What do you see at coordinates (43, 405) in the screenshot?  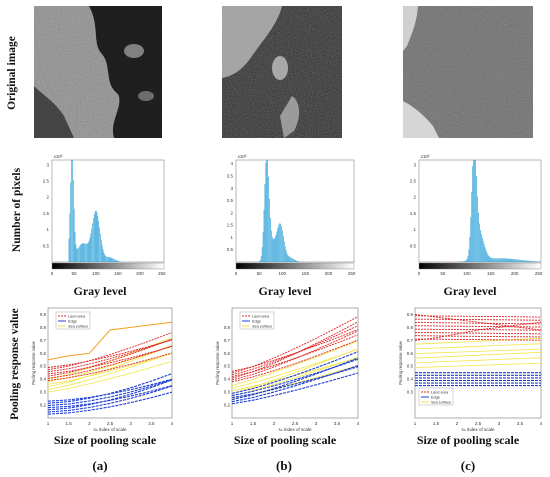 I see `pool-ytick-label: 0.2` at bounding box center [43, 405].